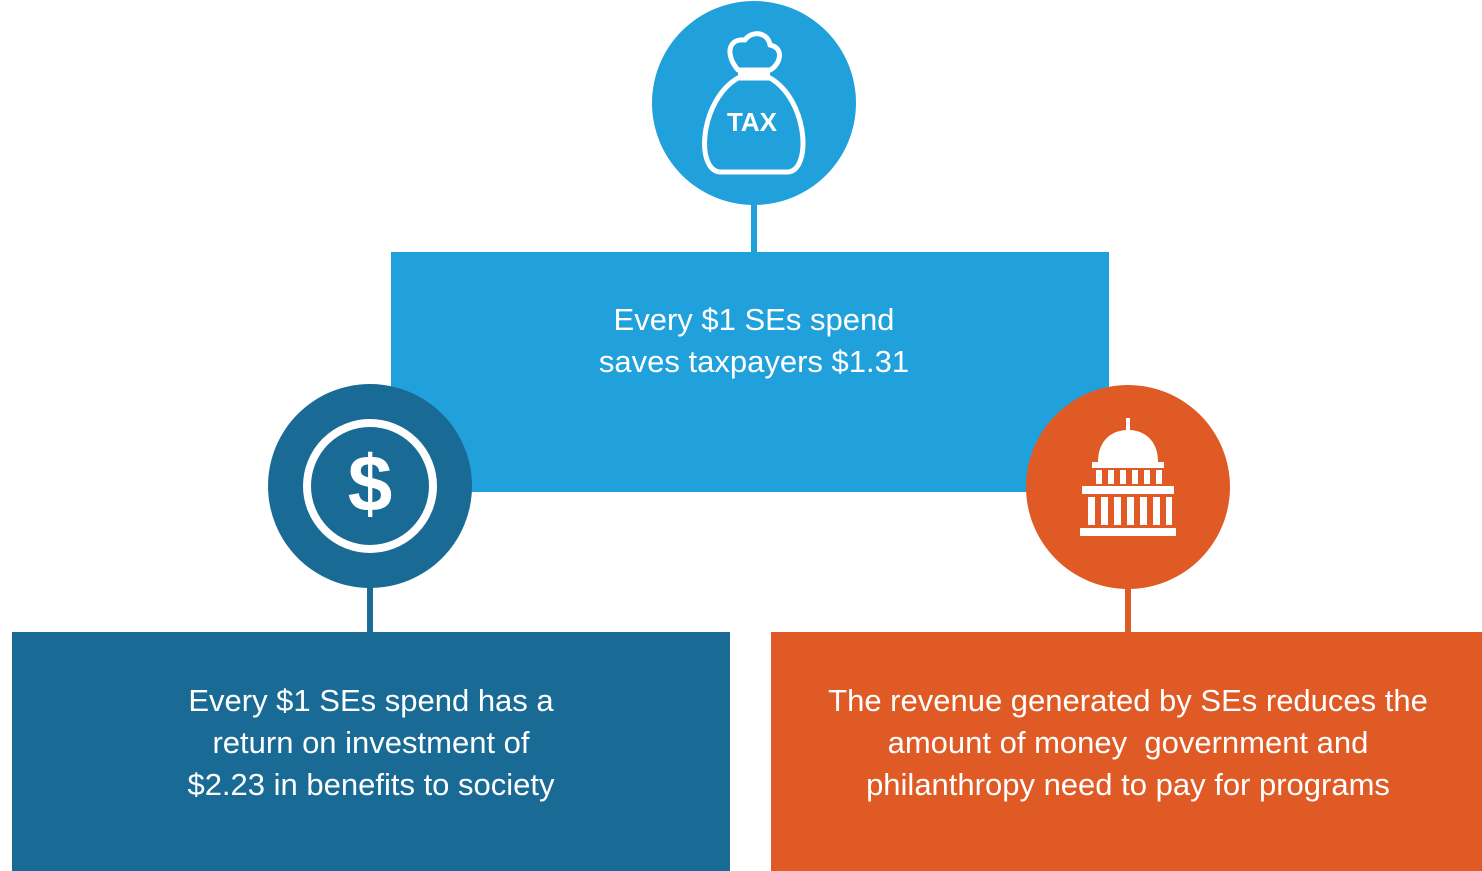 This screenshot has height=871, width=1482. What do you see at coordinates (754, 103) in the screenshot?
I see `tax-bag-icon` at bounding box center [754, 103].